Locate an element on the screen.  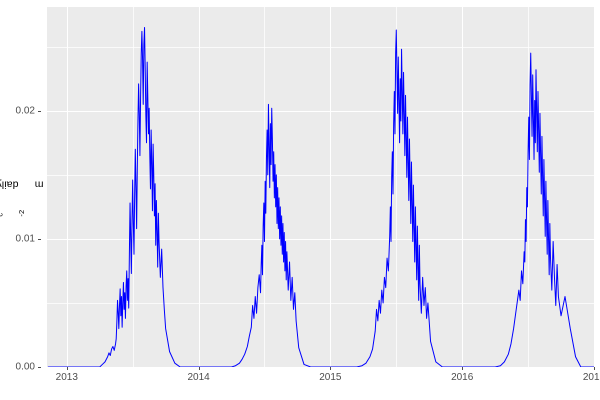
y-axis-tick-label: 0.01 is located at coordinates (25, 239).